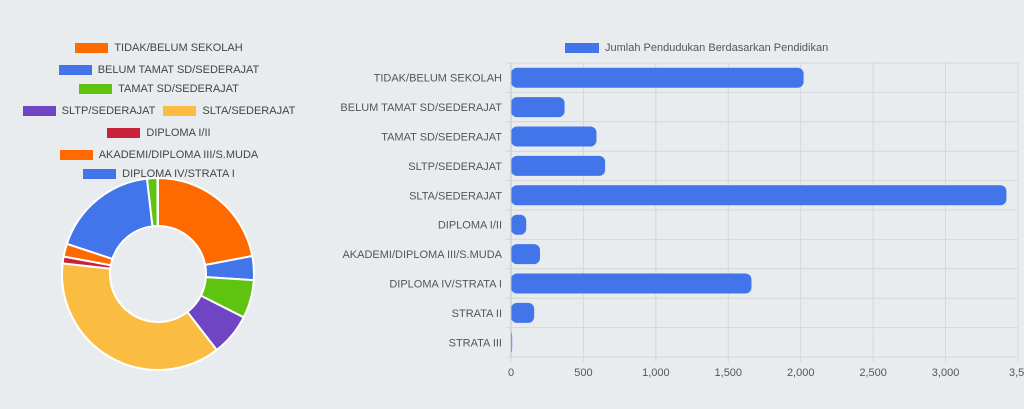 Image resolution: width=1024 pixels, height=409 pixels. I want to click on donut-chart, so click(158, 273).